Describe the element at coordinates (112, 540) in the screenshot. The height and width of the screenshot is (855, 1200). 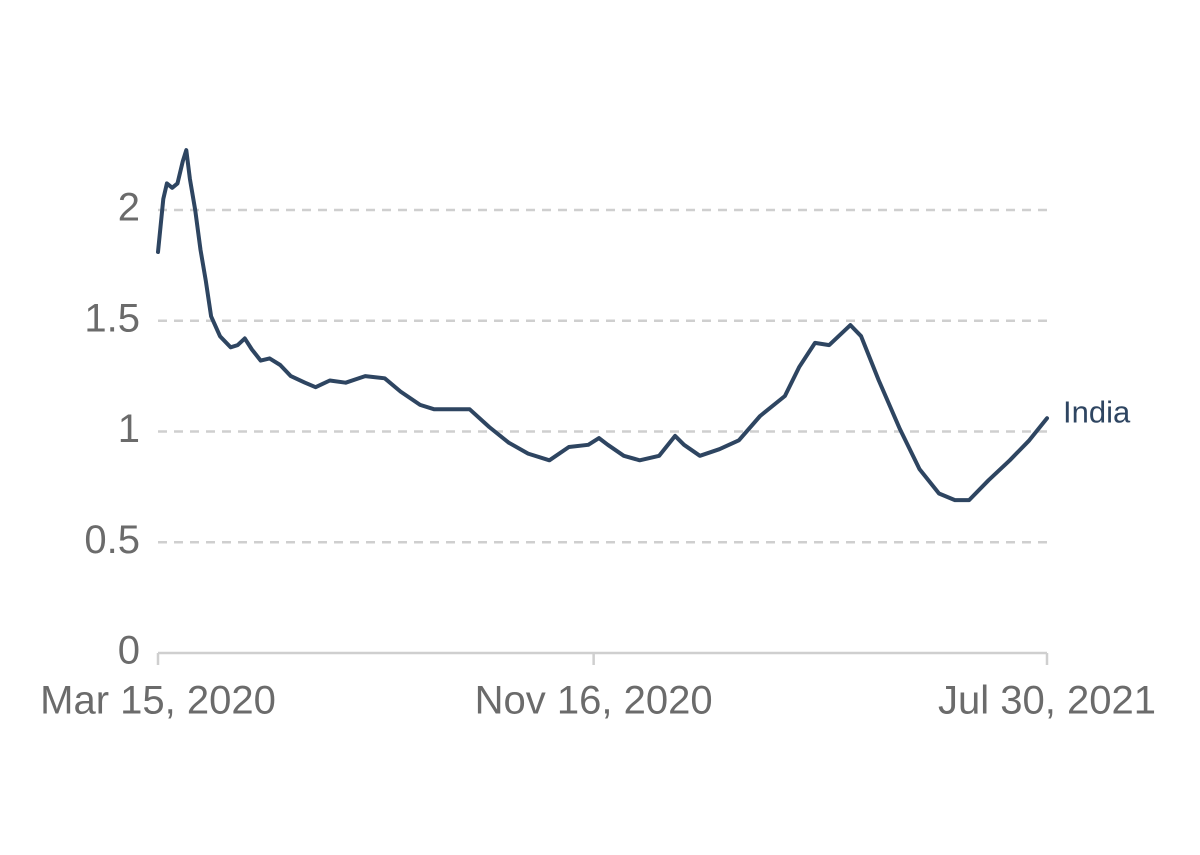
I see `y-tick-label: 0.5` at that location.